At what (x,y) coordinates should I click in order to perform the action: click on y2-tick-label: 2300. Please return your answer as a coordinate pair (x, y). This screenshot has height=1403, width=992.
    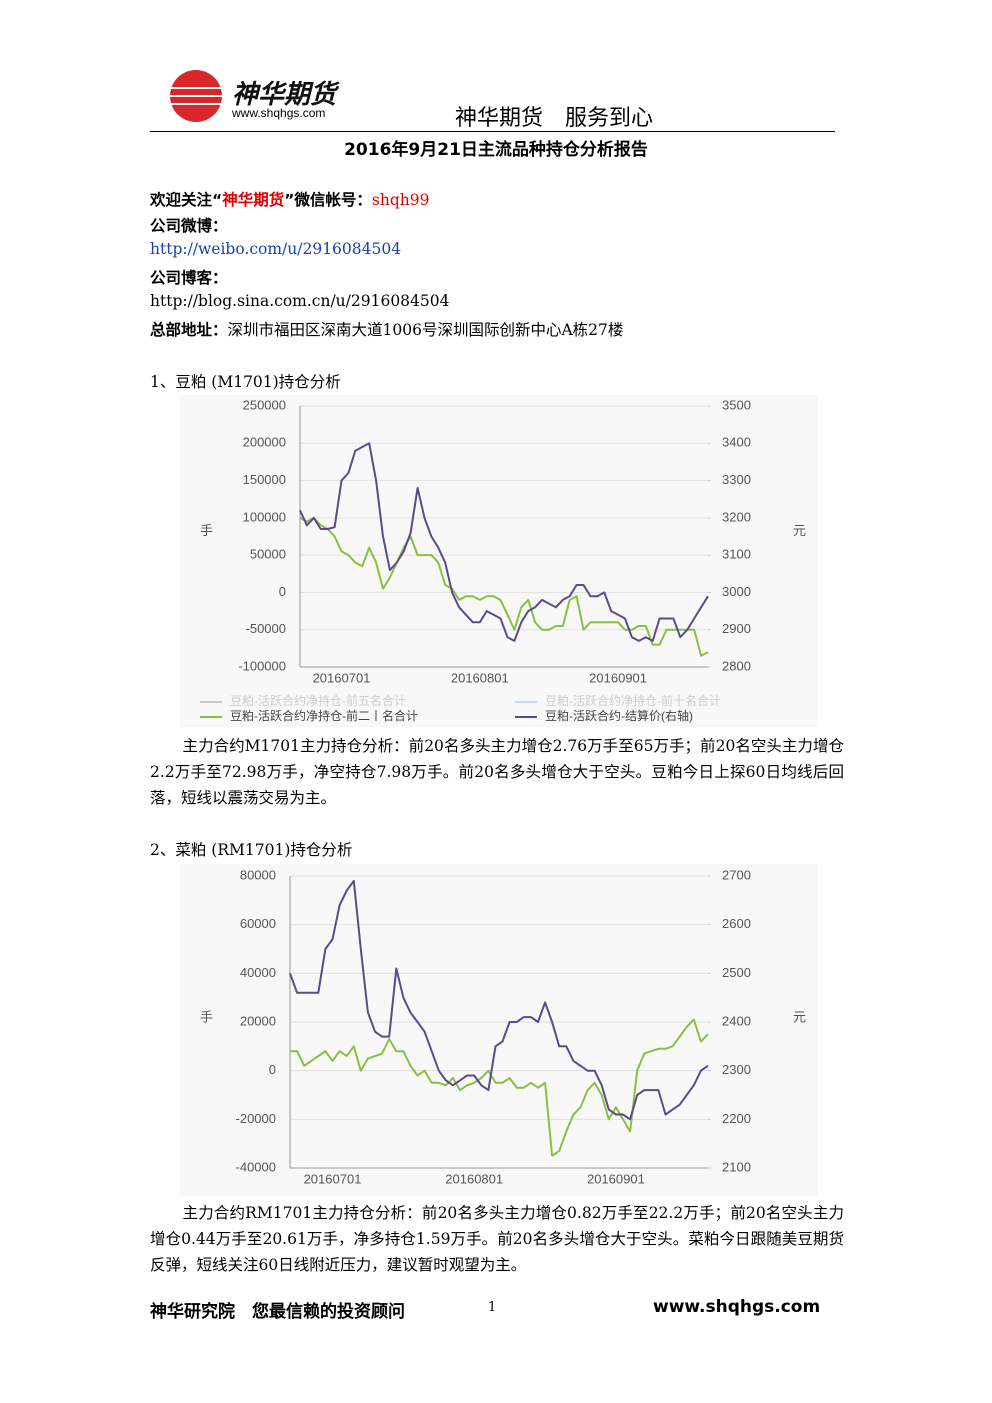
    Looking at the image, I should click on (736, 1069).